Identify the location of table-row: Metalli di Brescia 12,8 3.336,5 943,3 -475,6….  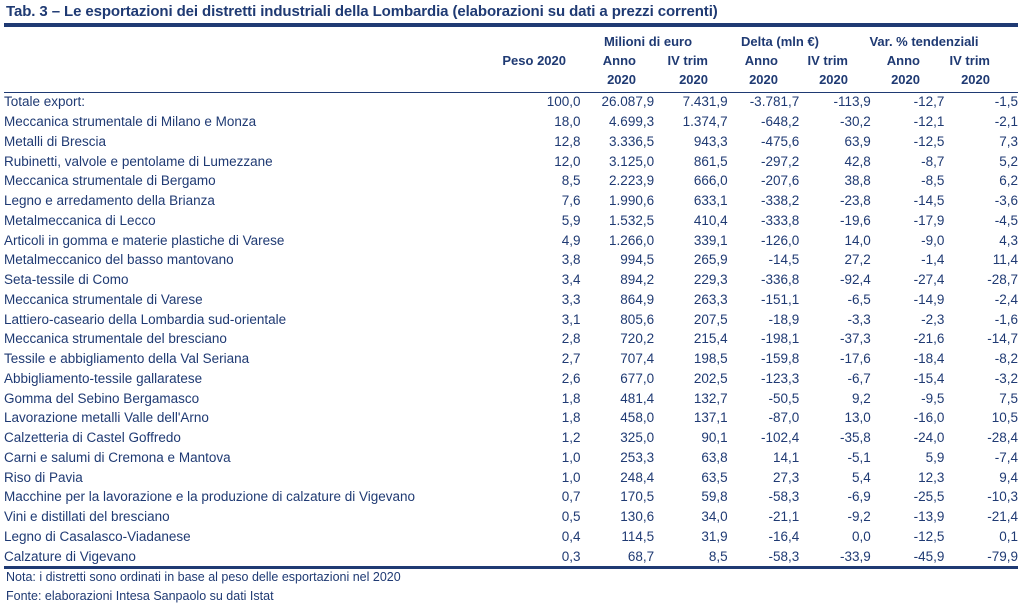
(511, 142).